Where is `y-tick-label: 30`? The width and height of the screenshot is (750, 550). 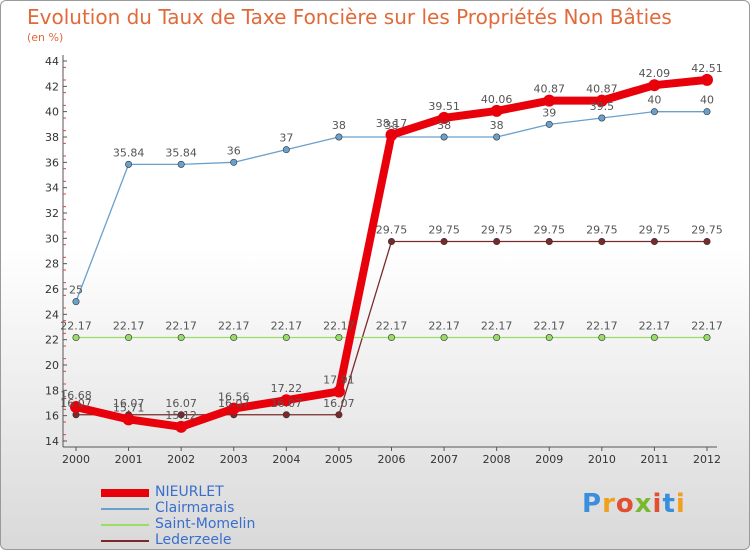
y-tick-label: 30 is located at coordinates (52, 238).